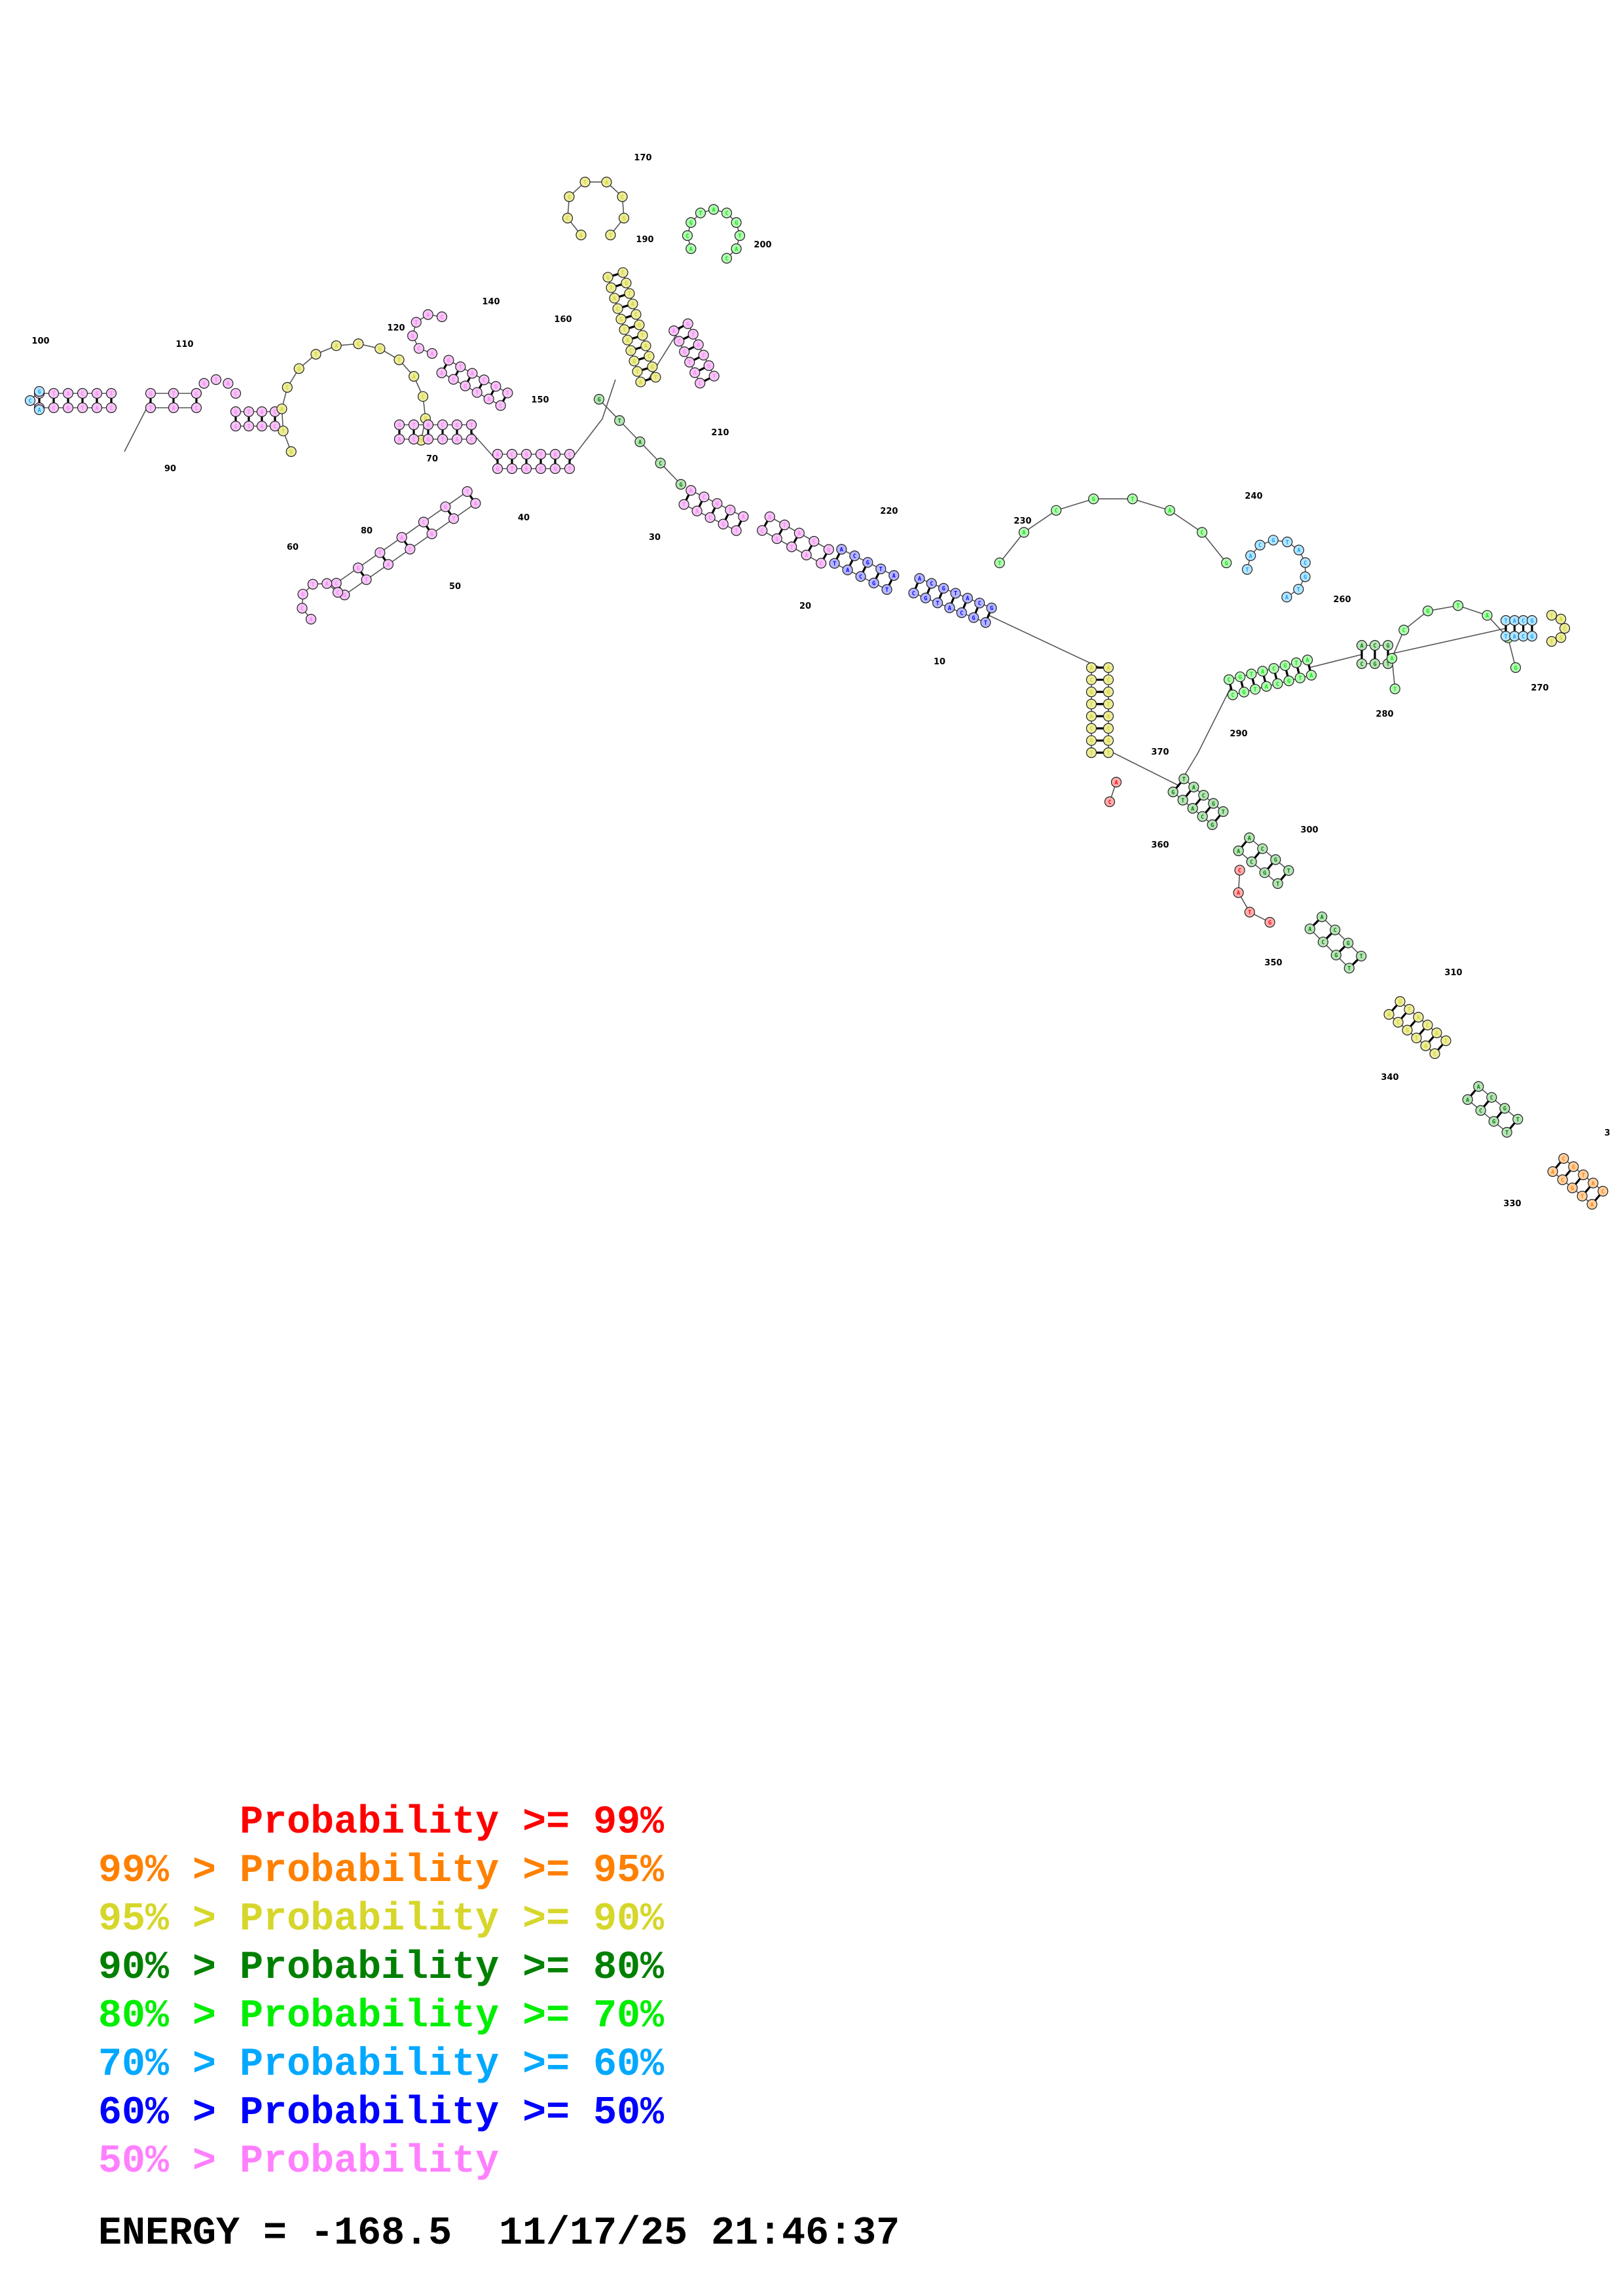 The height and width of the screenshot is (2296, 1623). Describe the element at coordinates (1384, 714) in the screenshot. I see `position-label: 280` at that location.